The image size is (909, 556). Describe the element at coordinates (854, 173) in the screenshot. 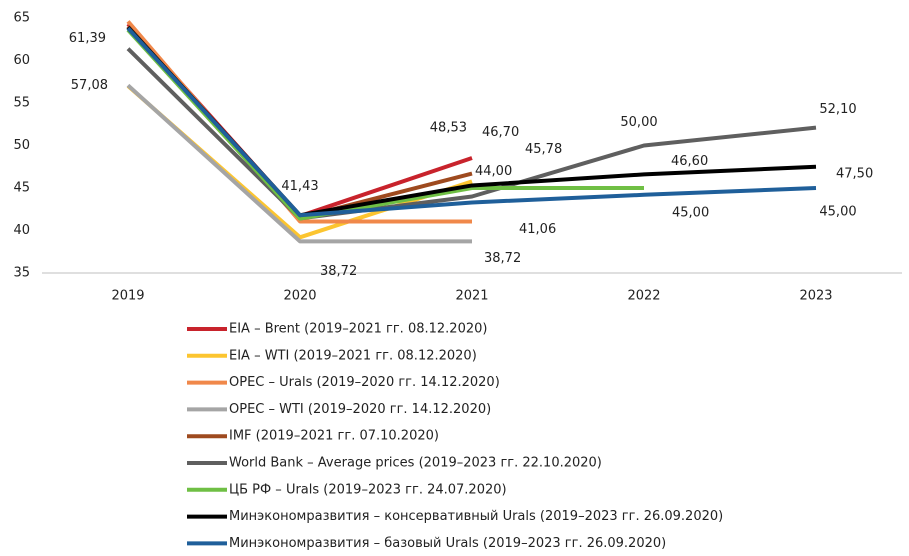

I see `data-label: 47,50` at that location.